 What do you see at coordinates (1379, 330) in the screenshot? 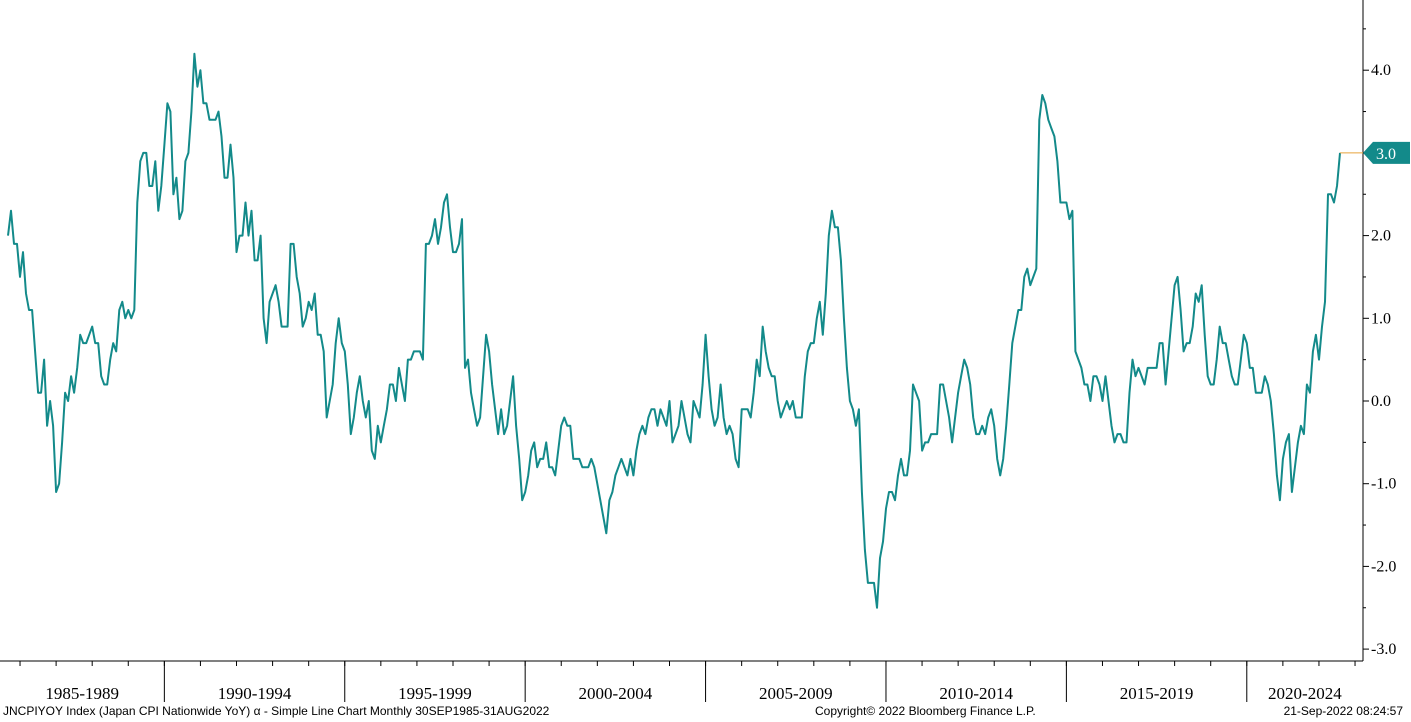
I see `y-axis: 4.0 2.0 1.0 0.0 -1.0 -2.0 -3.0` at bounding box center [1379, 330].